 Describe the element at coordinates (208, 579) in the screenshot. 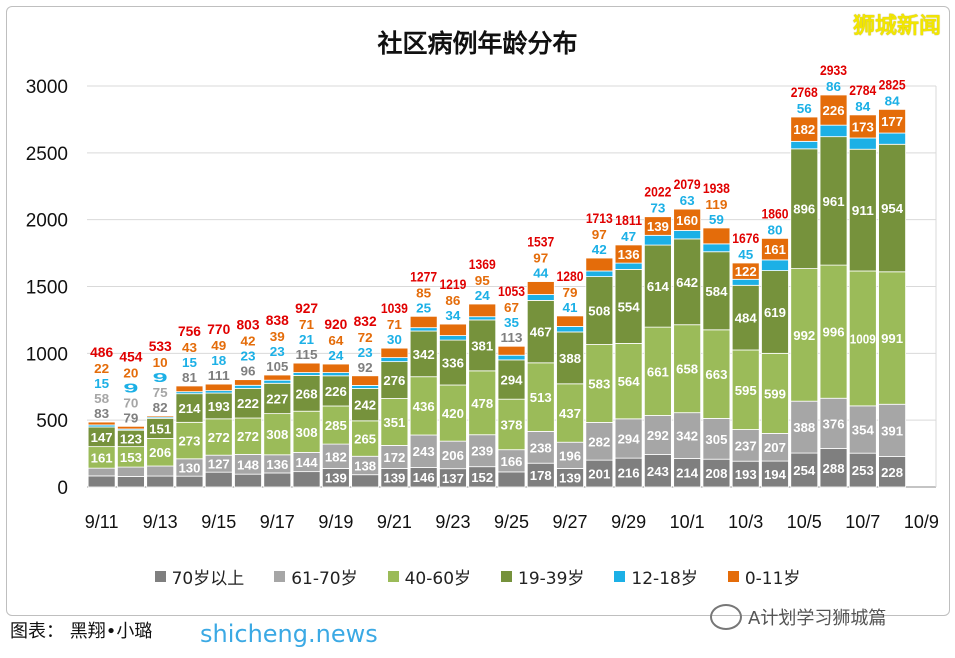

I see `legend-label: 70岁以上` at that location.